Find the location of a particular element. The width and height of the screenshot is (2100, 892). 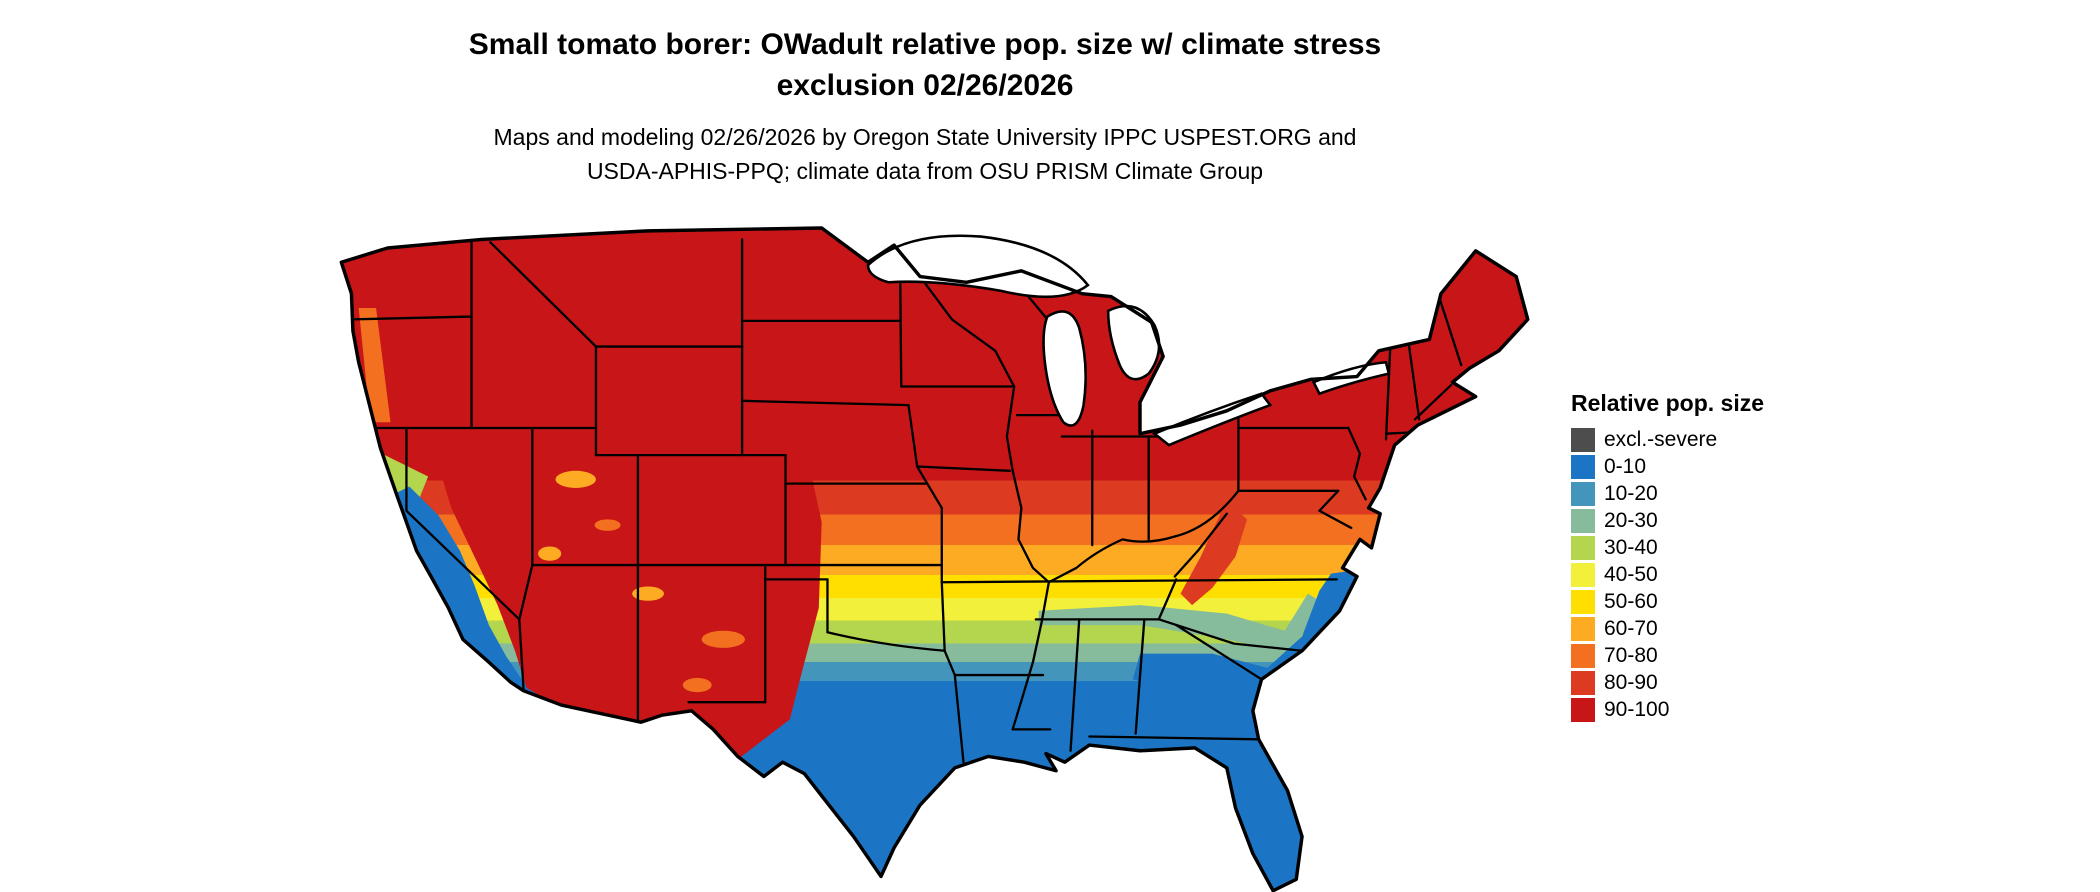

legend-label: 50-60 is located at coordinates (1631, 601).